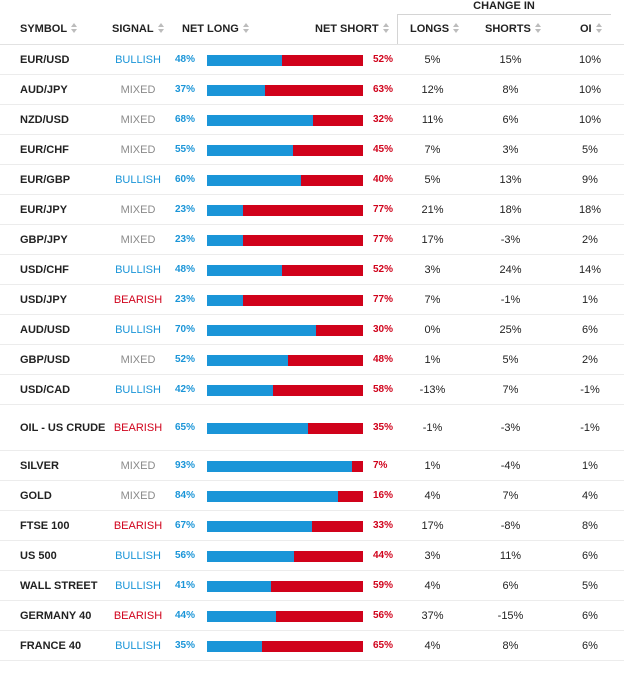  I want to click on table-row: EUR/GBP BULLISH 60% 40% 5% 13% 9%, so click(312, 180).